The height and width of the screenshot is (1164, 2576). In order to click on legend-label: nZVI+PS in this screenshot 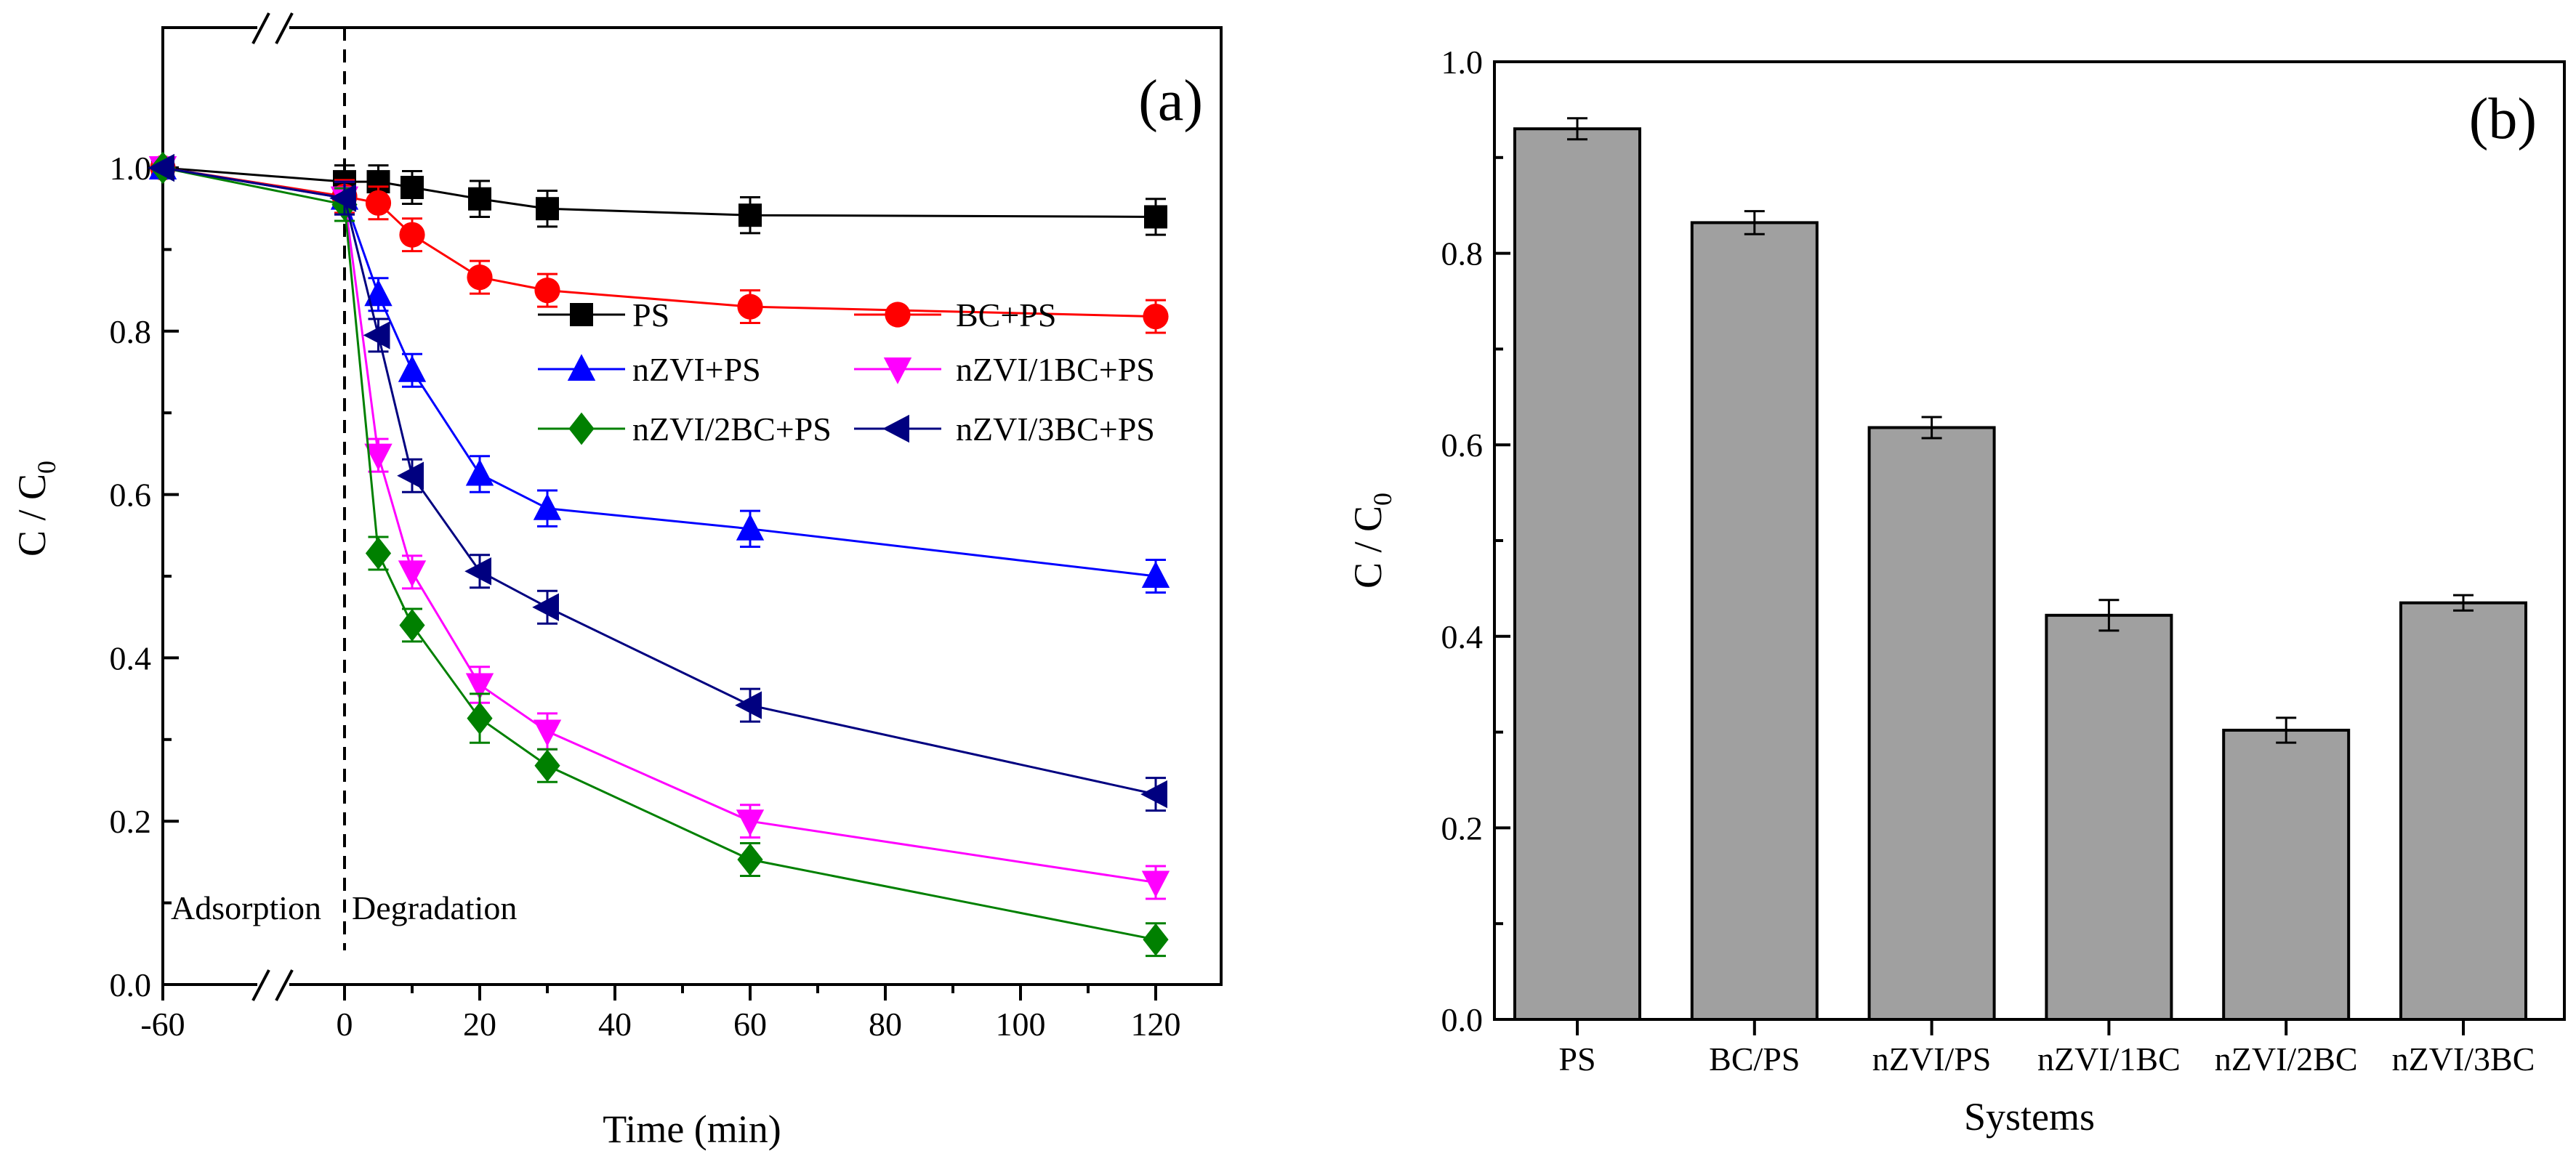, I will do `click(696, 369)`.